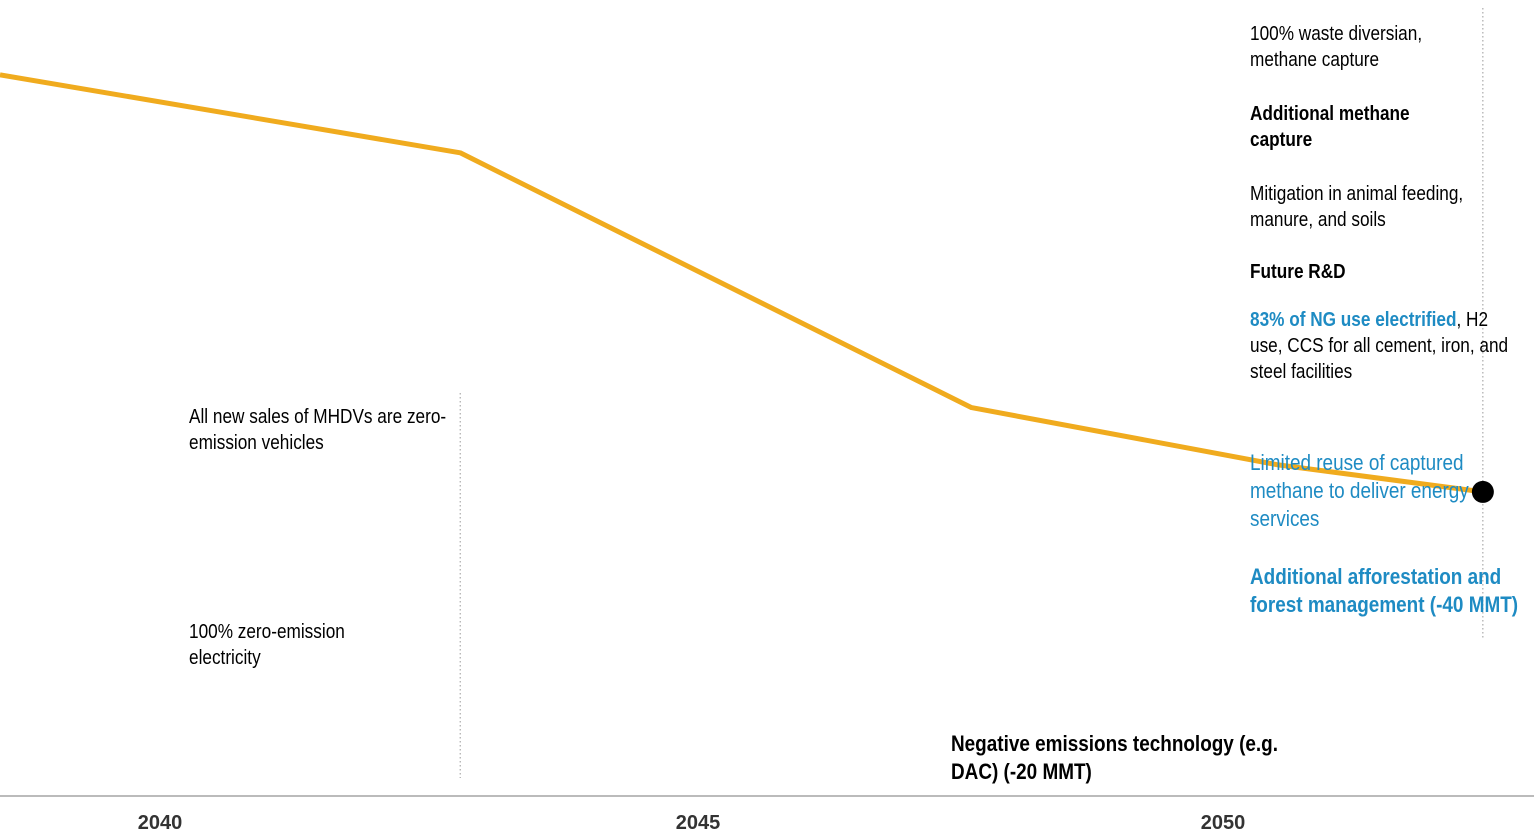 The height and width of the screenshot is (836, 1534). I want to click on annotation-rnd: Future R&D, so click(1298, 272).